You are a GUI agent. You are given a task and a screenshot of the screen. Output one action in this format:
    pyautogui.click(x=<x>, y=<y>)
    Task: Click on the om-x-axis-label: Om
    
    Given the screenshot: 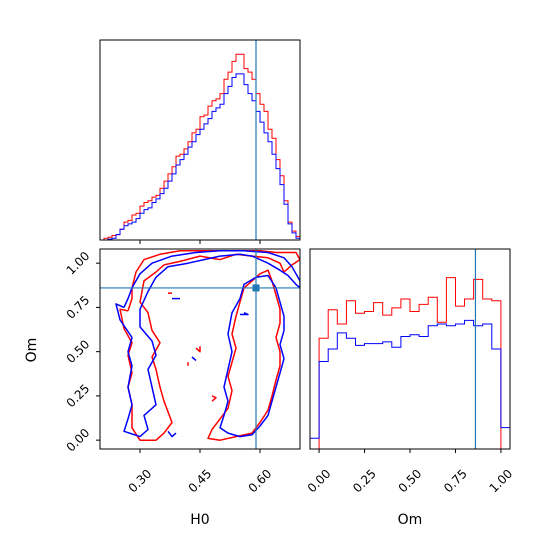 What is the action you would take?
    pyautogui.click(x=410, y=520)
    